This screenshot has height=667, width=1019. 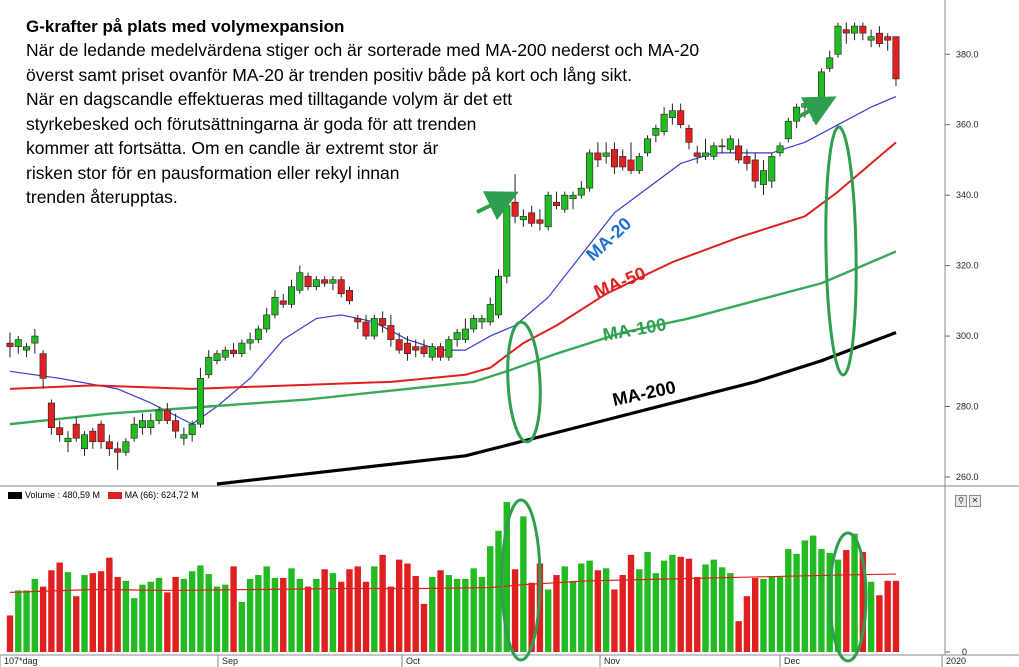 What do you see at coordinates (975, 501) in the screenshot?
I see `close-icon: ✕` at bounding box center [975, 501].